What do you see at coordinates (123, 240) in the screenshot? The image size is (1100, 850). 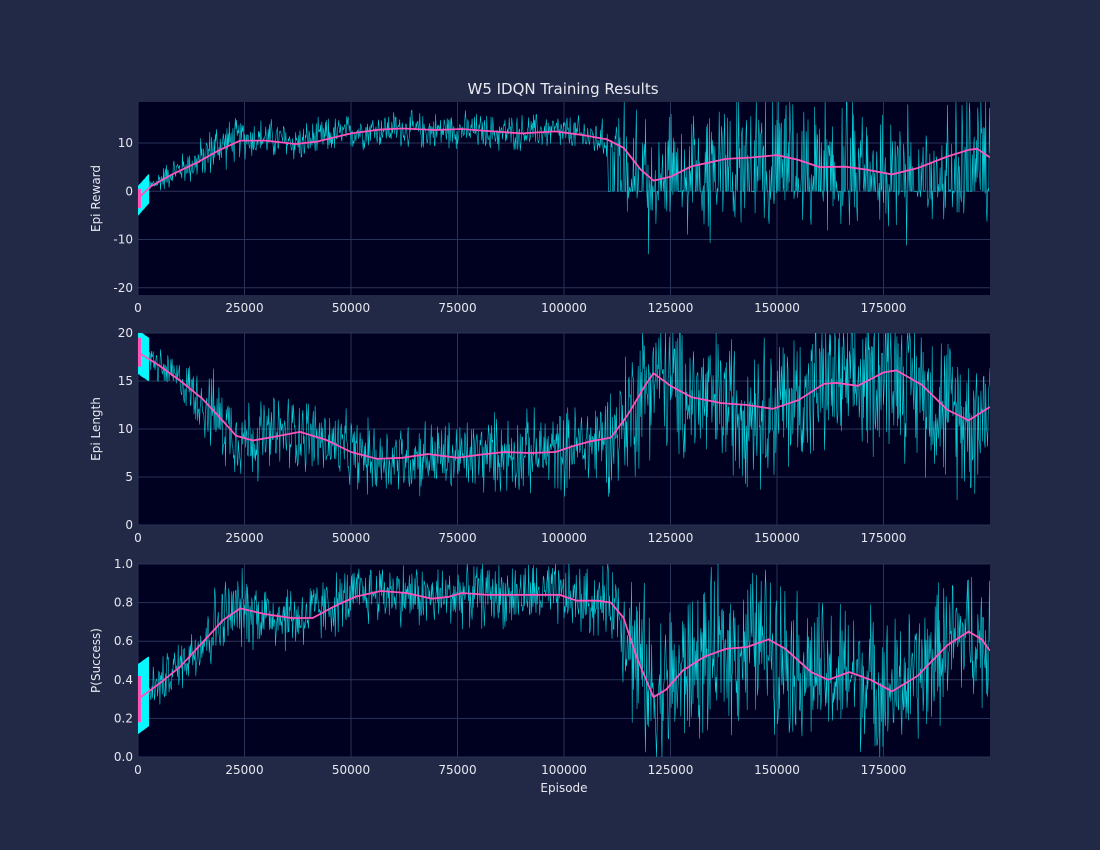 I see `y-tick-label: -10` at bounding box center [123, 240].